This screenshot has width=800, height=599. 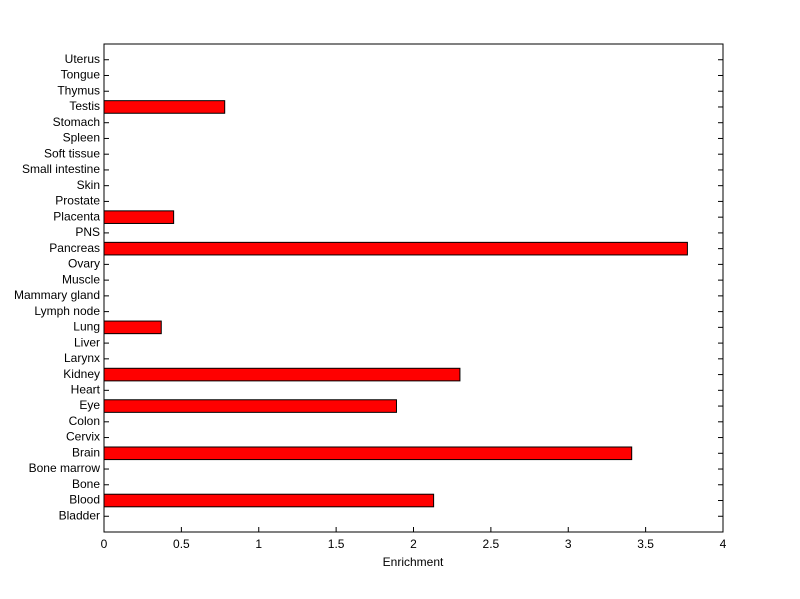 What do you see at coordinates (67, 311) in the screenshot?
I see `y-tick-label: Lymph node` at bounding box center [67, 311].